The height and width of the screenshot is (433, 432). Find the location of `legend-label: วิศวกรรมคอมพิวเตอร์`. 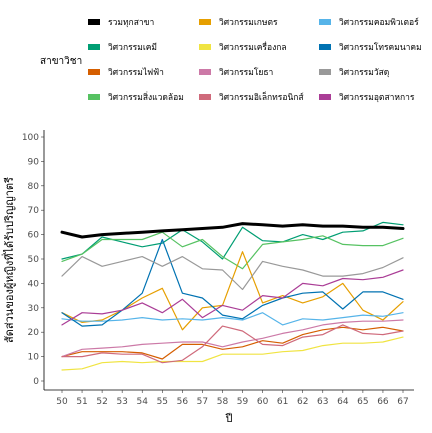

legend-label: วิศวกรรมคอมพิวเตอร์ is located at coordinates (379, 22).